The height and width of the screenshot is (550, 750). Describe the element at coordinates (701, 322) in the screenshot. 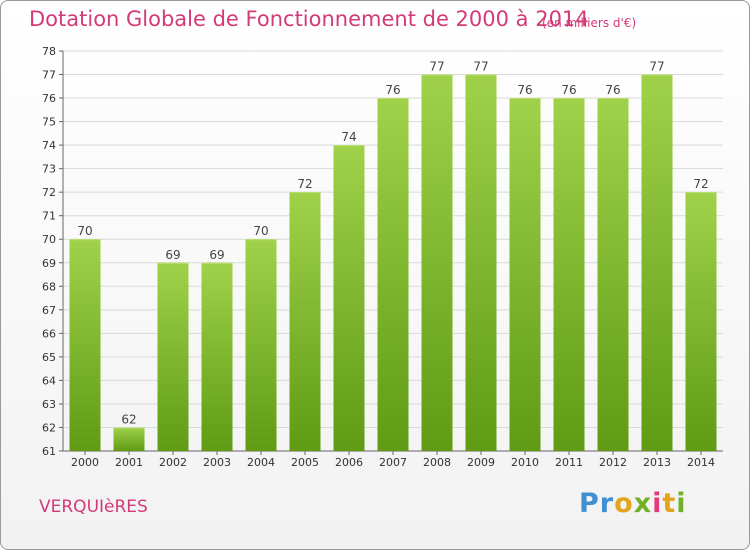

I see `bar-2014` at that location.